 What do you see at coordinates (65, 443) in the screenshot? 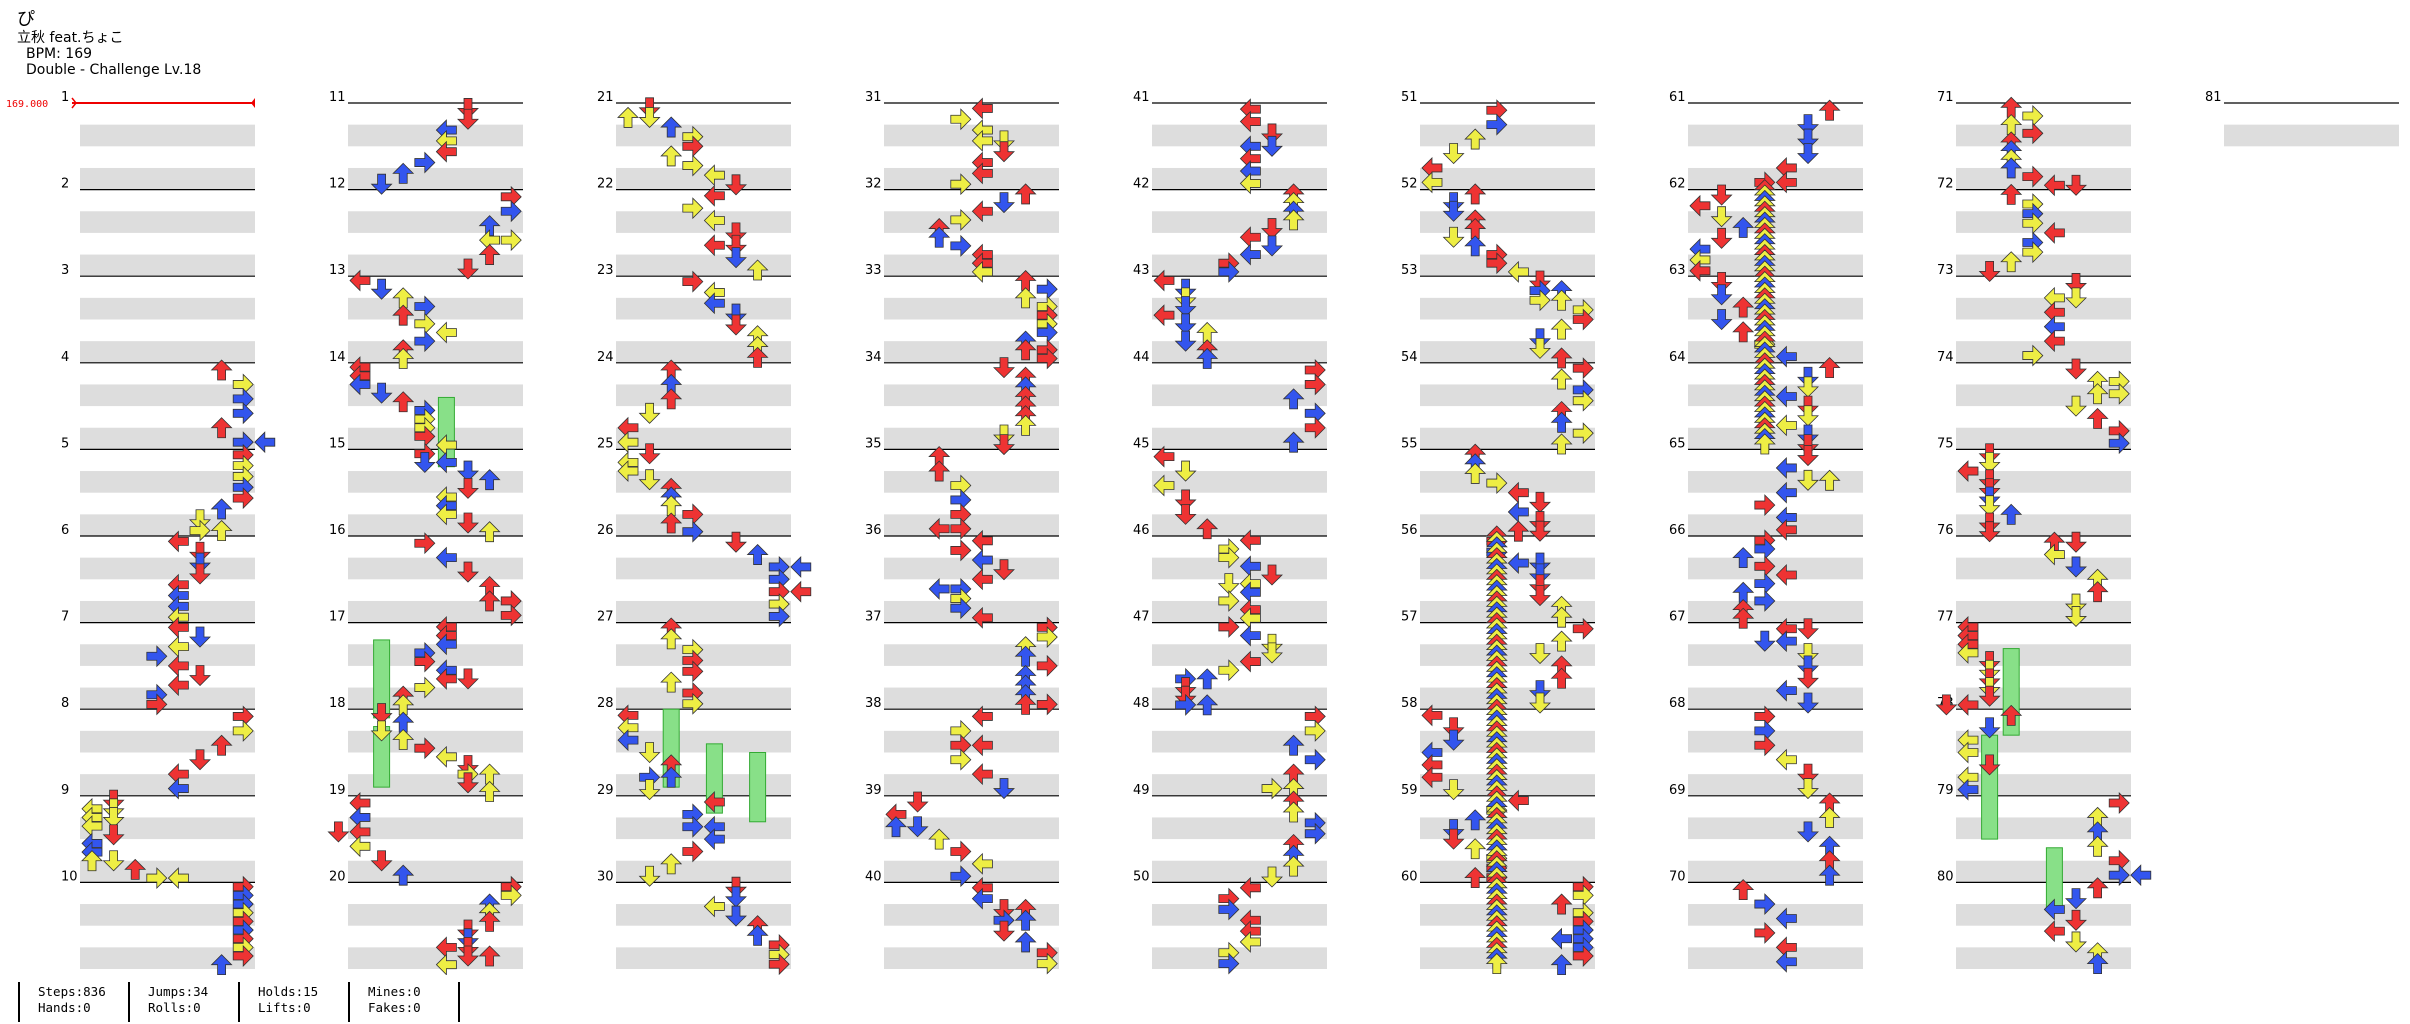
I see `measure-number: 5` at bounding box center [65, 443].